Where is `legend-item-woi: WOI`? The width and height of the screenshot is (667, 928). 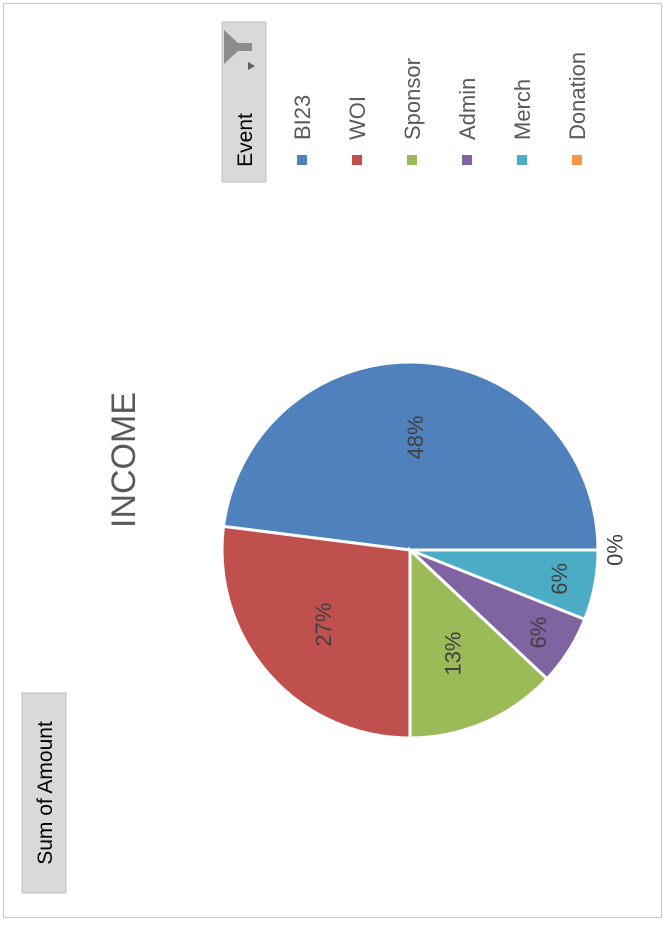
legend-item-woi: WOI is located at coordinates (357, 130).